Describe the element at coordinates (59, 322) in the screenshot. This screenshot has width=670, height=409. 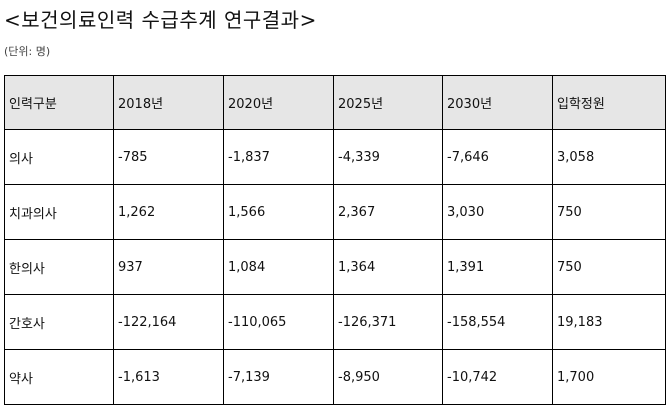
I see `row-label: 간호사` at that location.